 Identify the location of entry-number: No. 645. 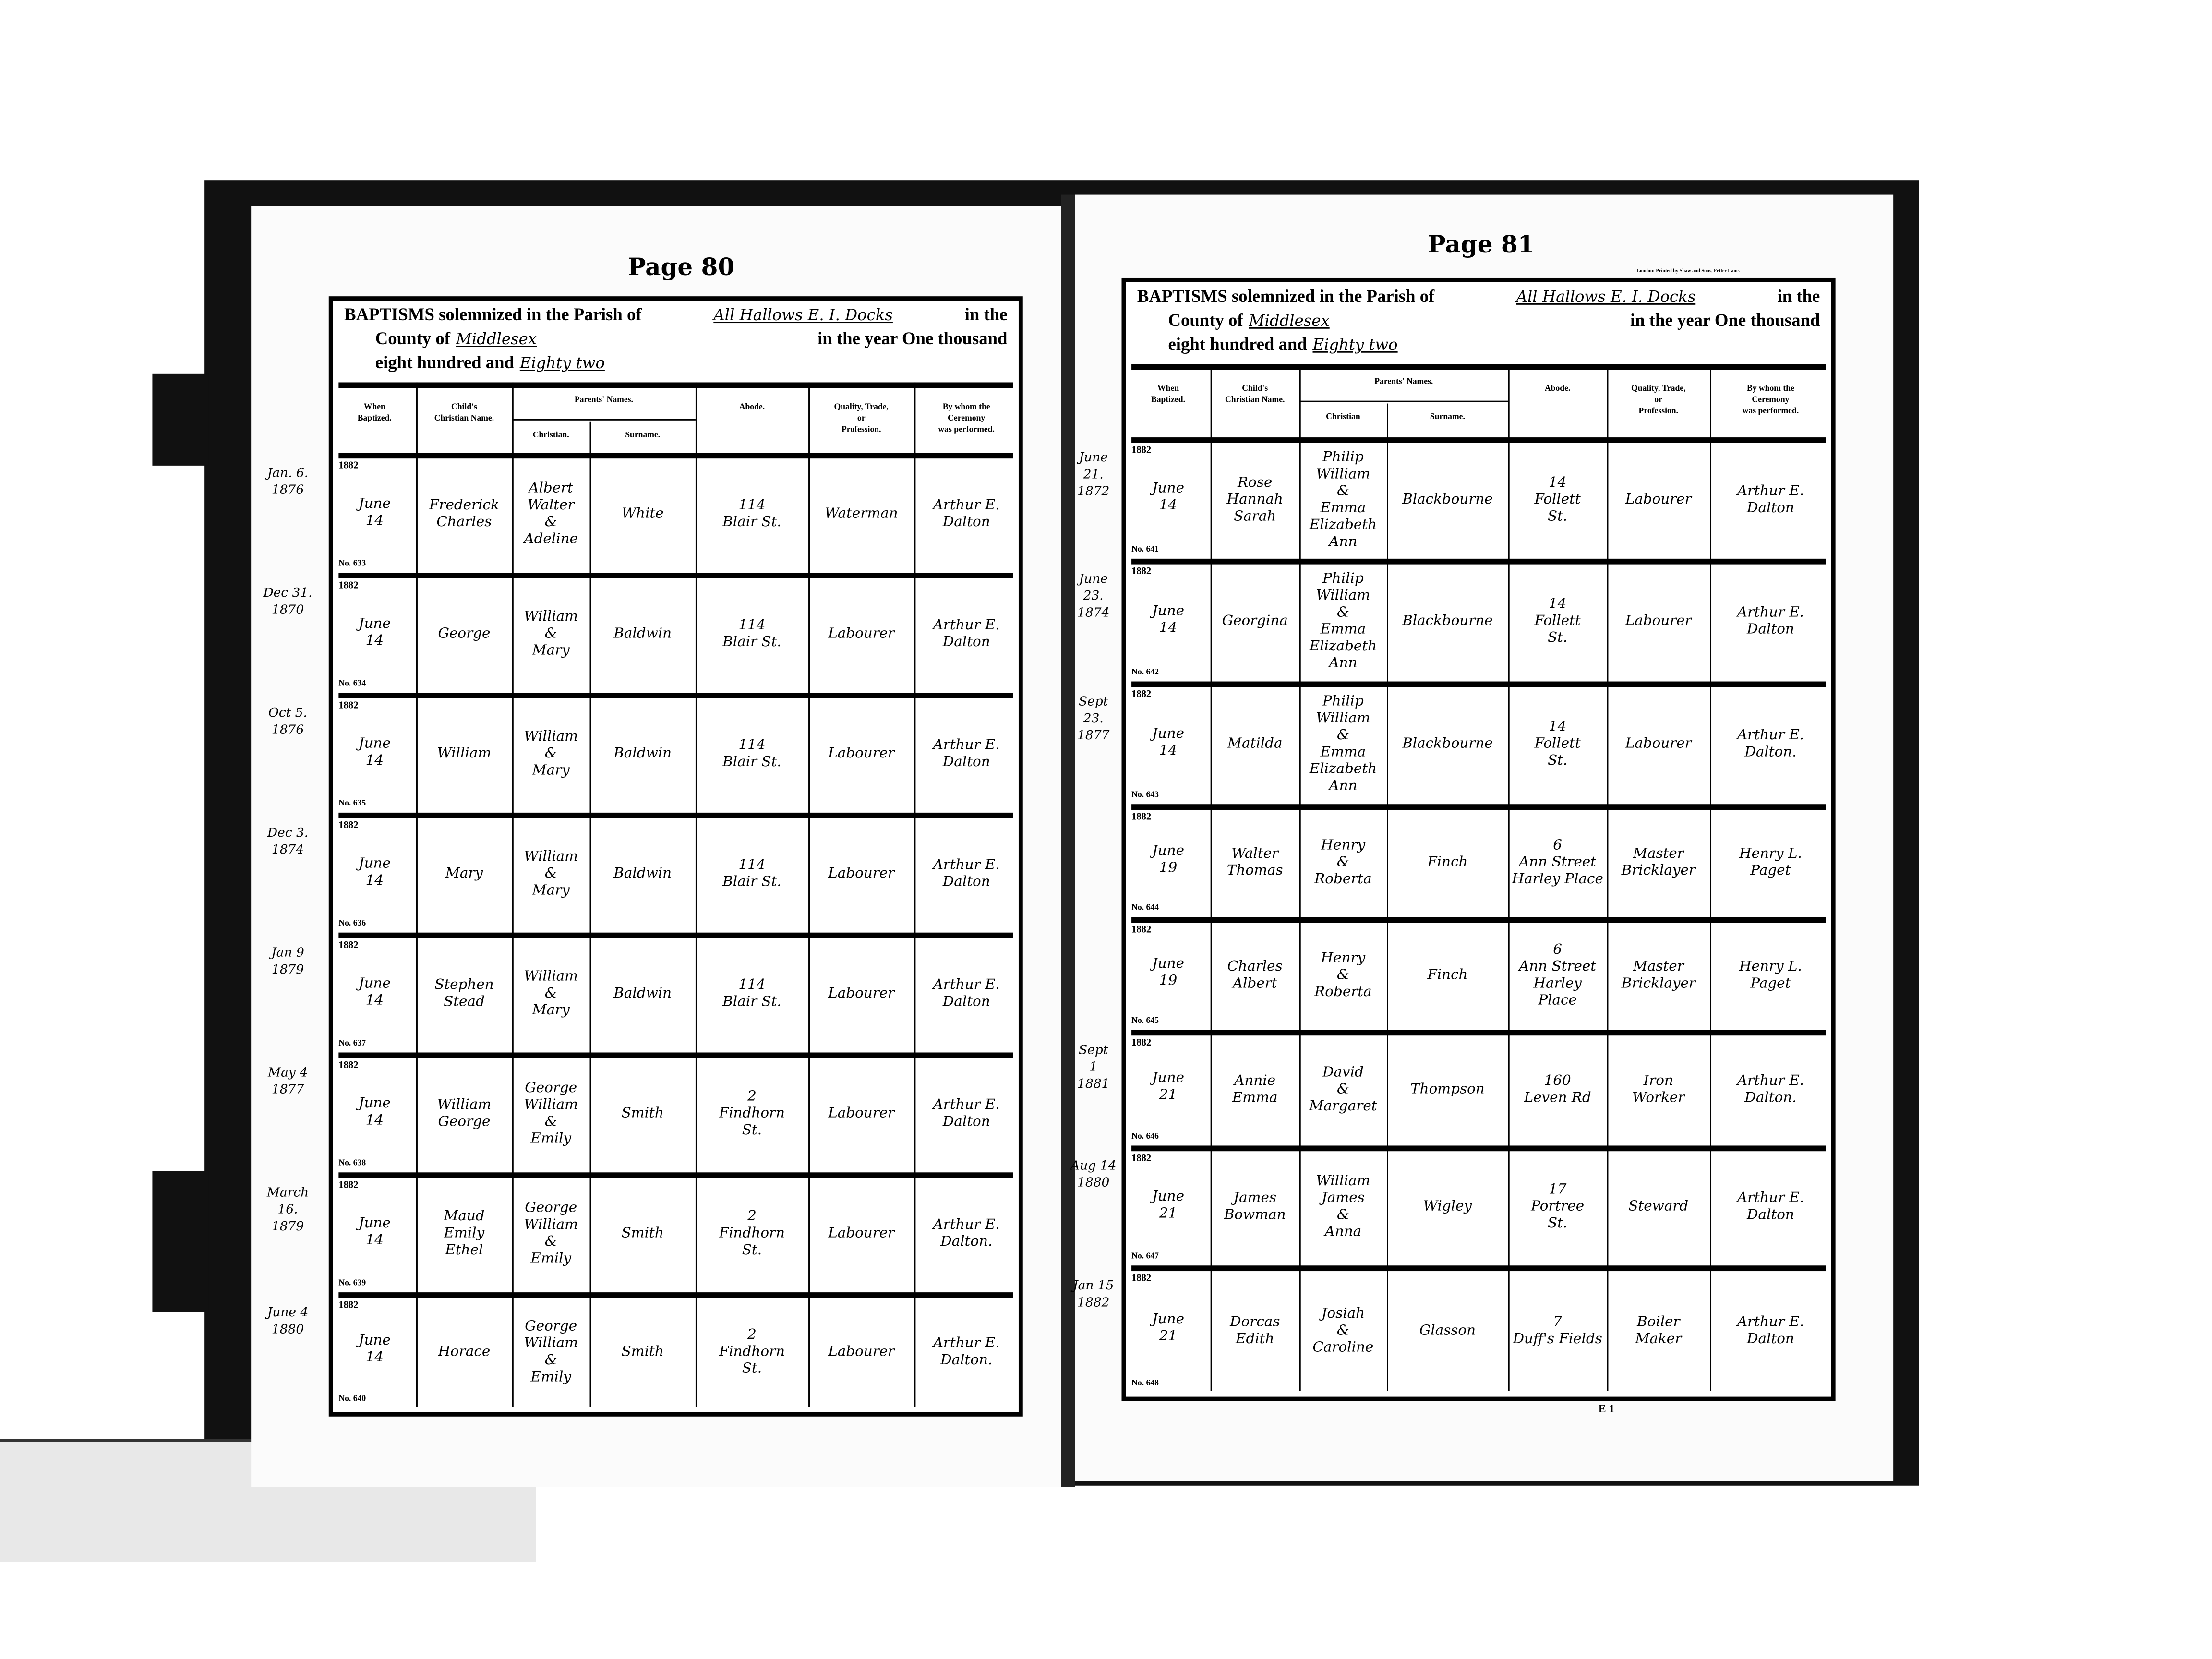
(1145, 1021).